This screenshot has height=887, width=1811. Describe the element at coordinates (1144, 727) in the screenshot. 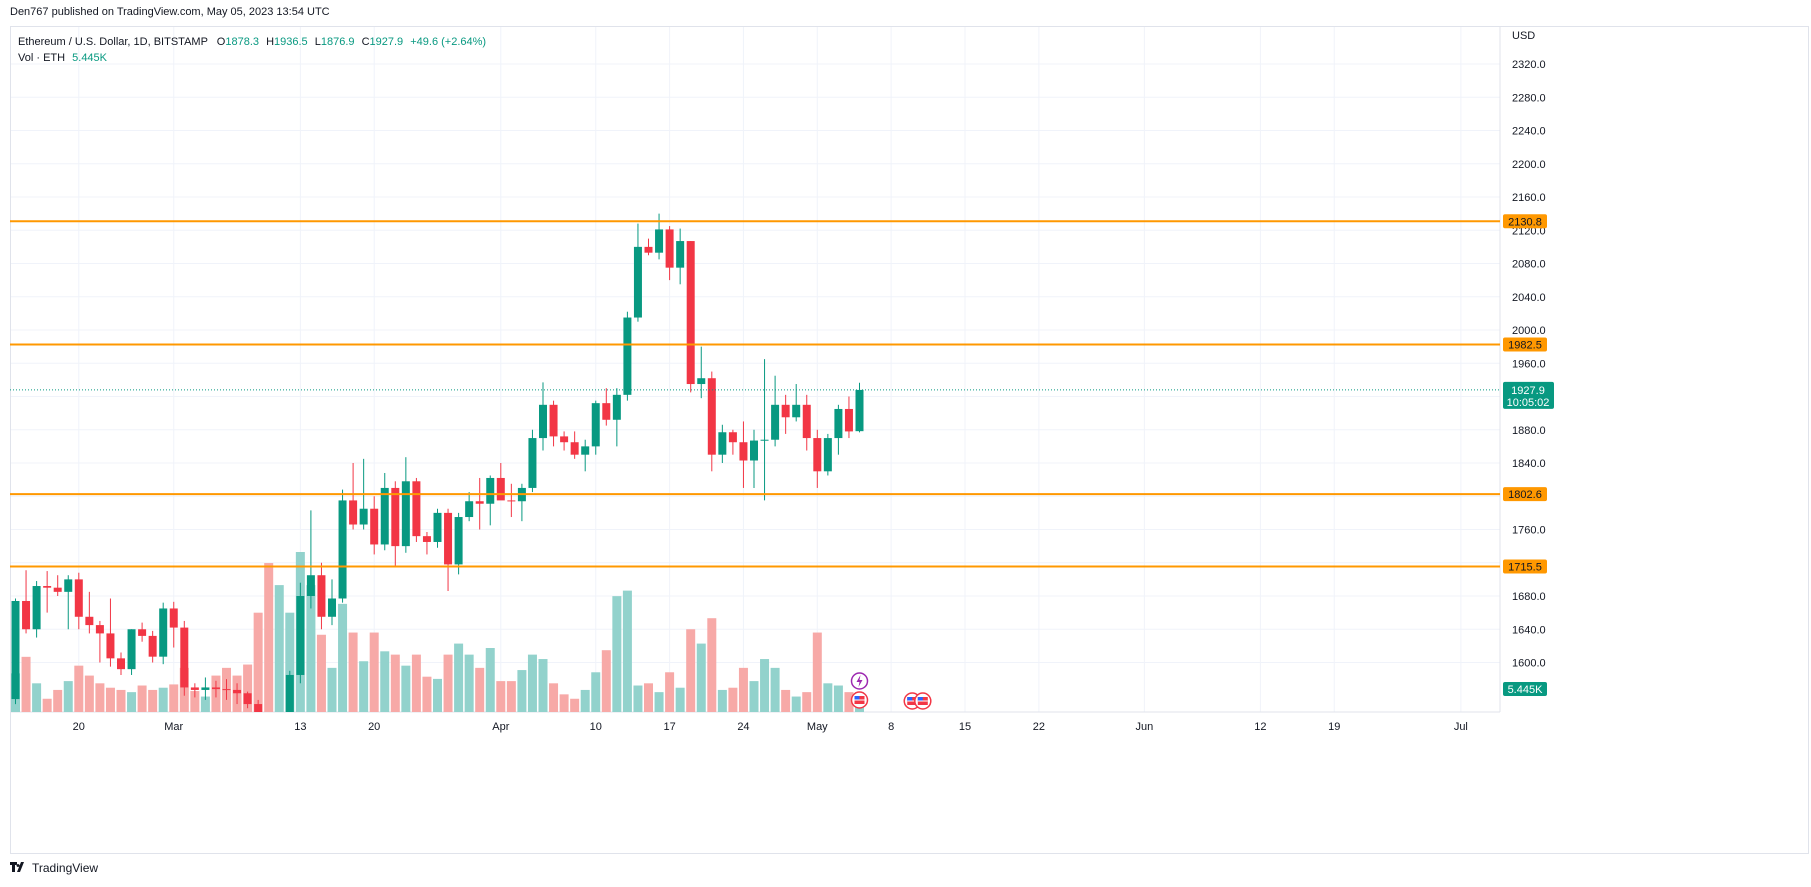

I see `date-tick-label: Jun` at that location.